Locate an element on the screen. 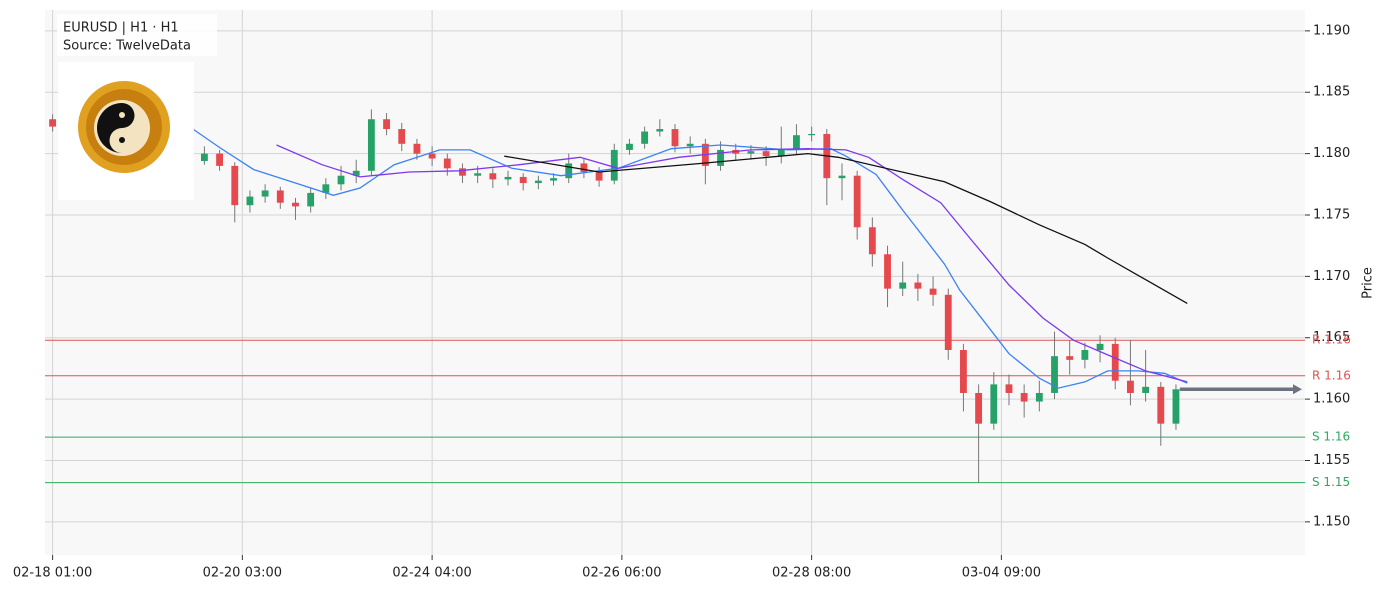  y-tick-label: 1.170 is located at coordinates (1331, 276).